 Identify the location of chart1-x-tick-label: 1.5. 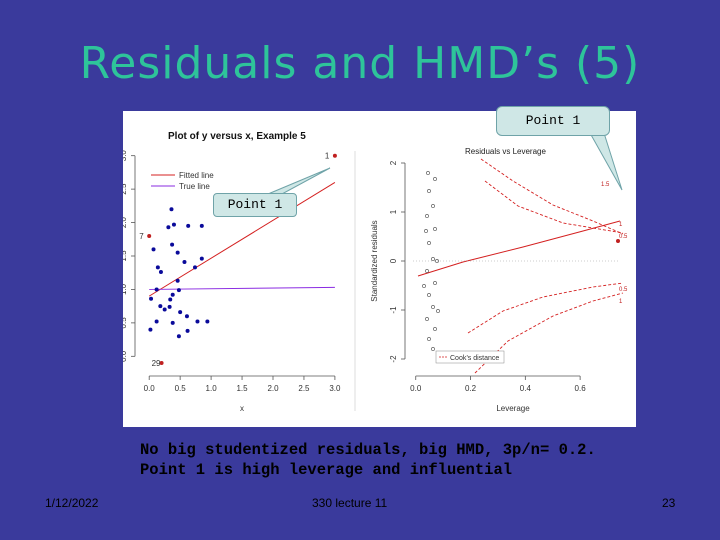
(242, 388).